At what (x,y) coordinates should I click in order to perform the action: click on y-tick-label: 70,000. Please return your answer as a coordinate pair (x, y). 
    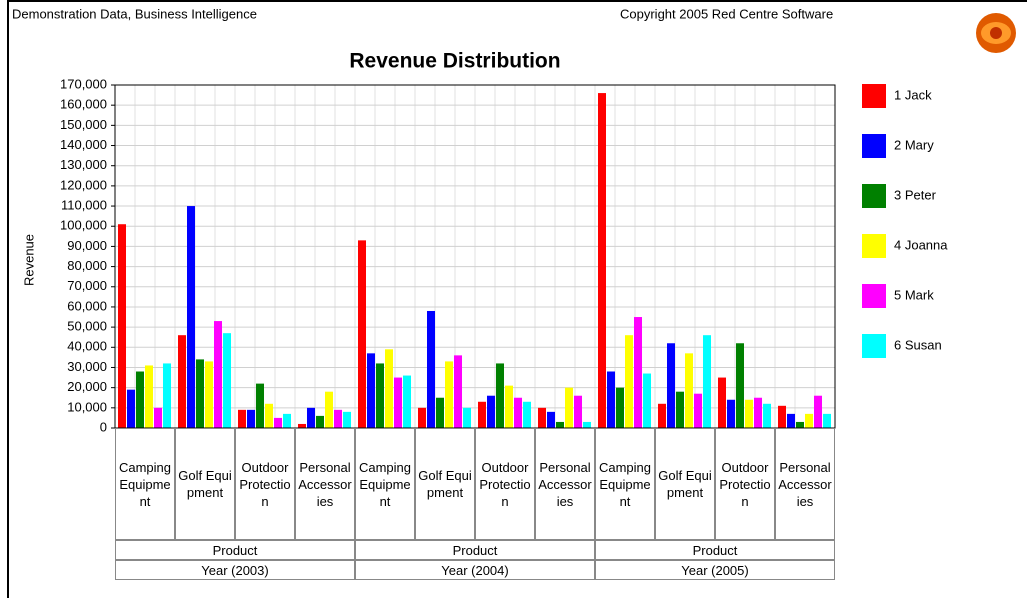
    Looking at the image, I should click on (87, 285).